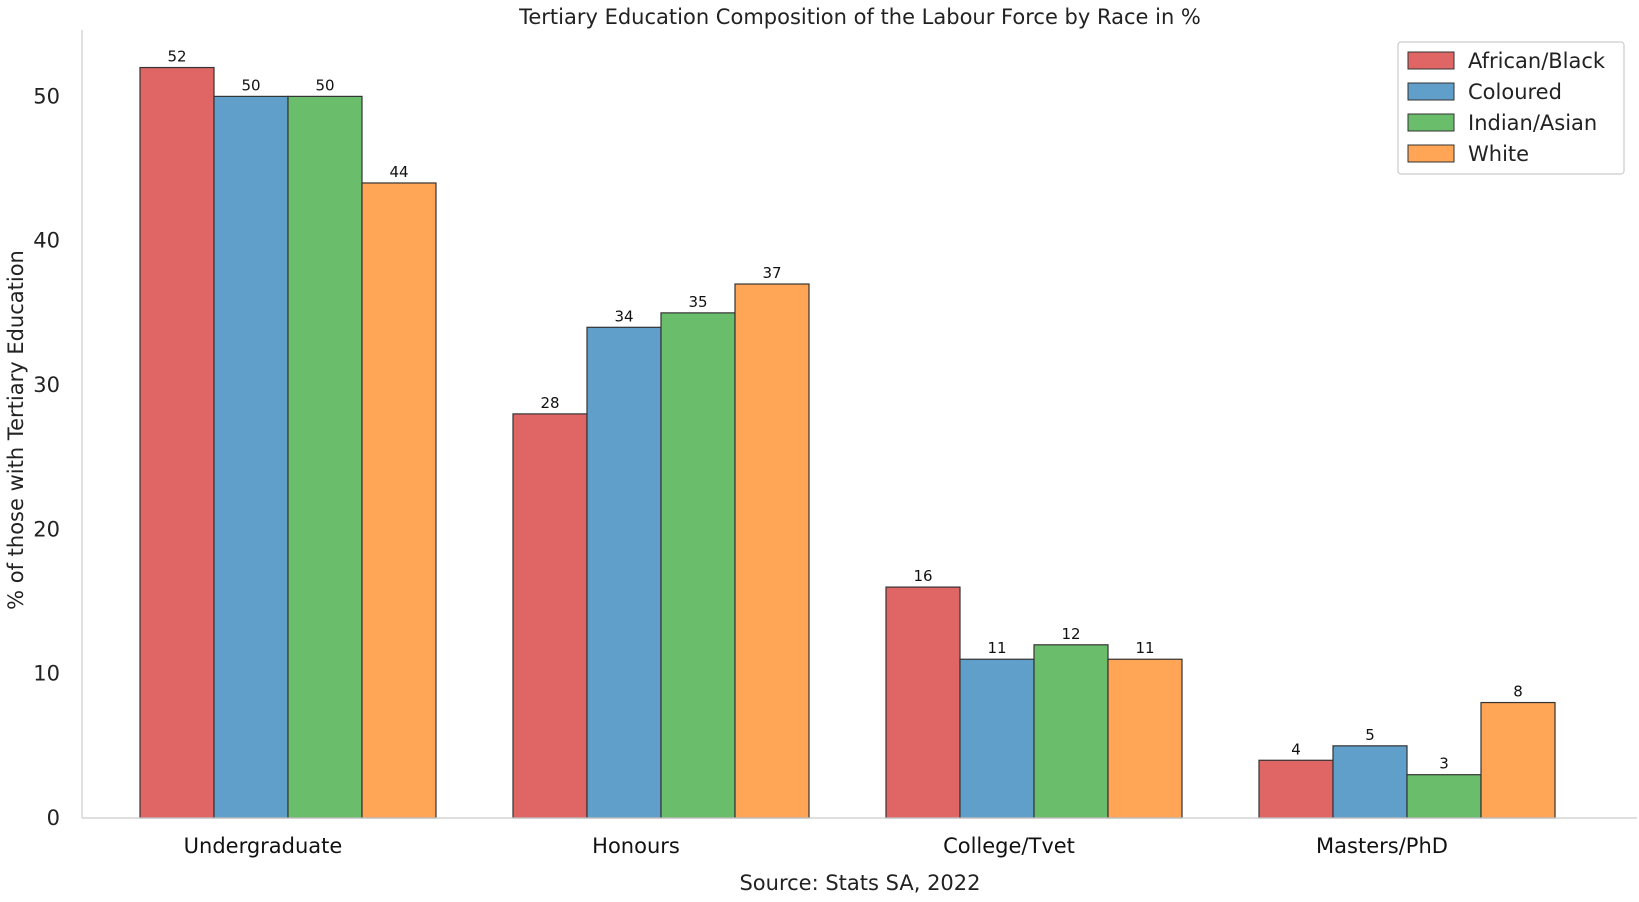  What do you see at coordinates (46, 96) in the screenshot?
I see `y-tick-label: 50` at bounding box center [46, 96].